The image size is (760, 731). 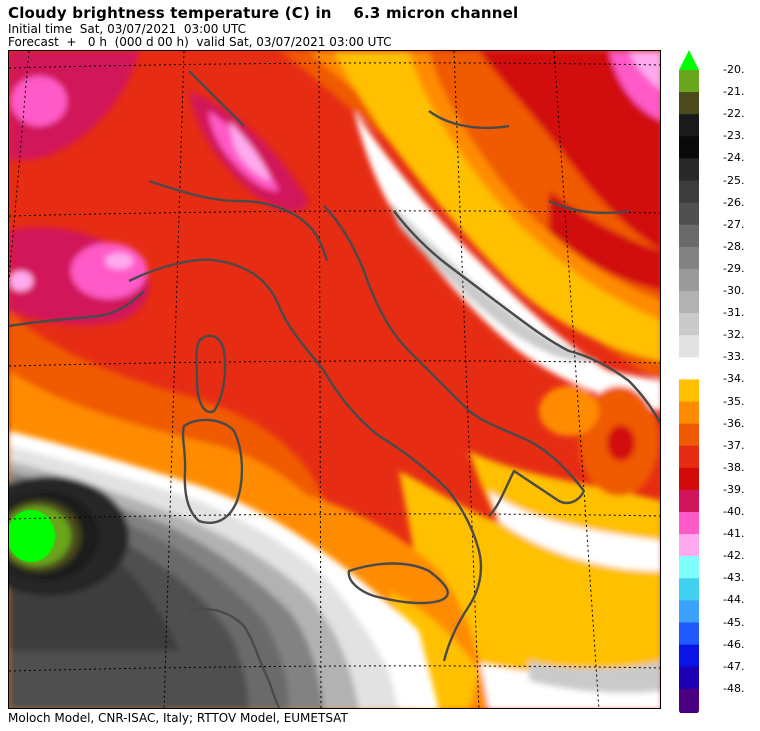 I want to click on scale-arrow-bottom, so click(x=689, y=711).